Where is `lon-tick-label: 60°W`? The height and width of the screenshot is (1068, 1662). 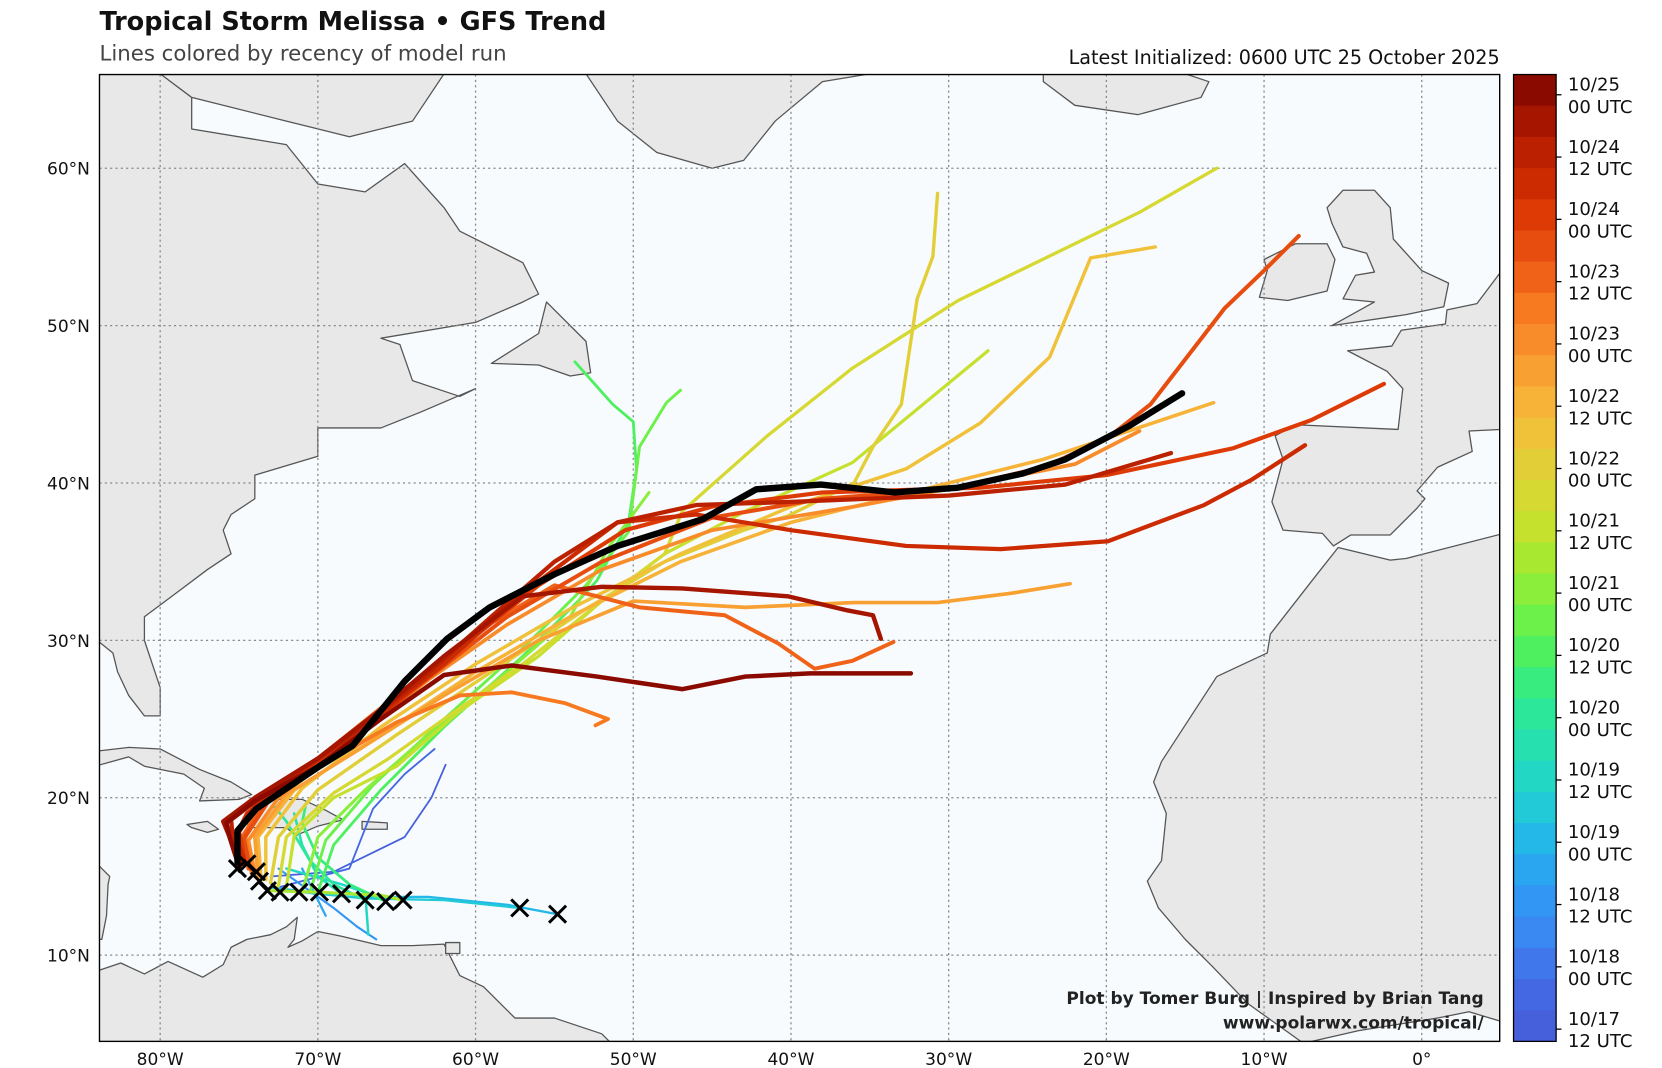 lon-tick-label: 60°W is located at coordinates (475, 1059).